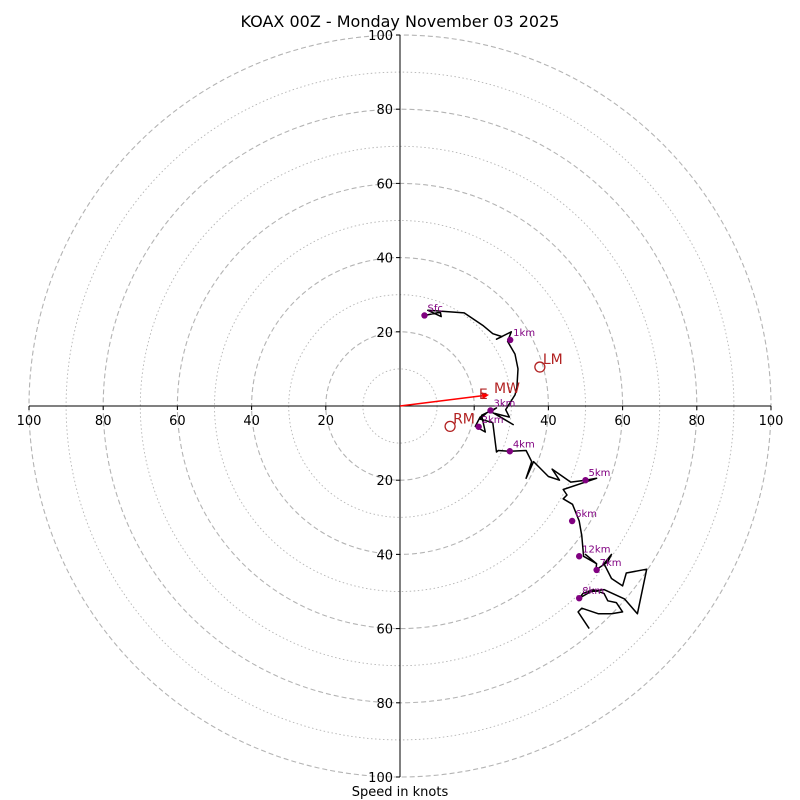  What do you see at coordinates (596, 570) in the screenshot?
I see `height-marker-7km` at bounding box center [596, 570].